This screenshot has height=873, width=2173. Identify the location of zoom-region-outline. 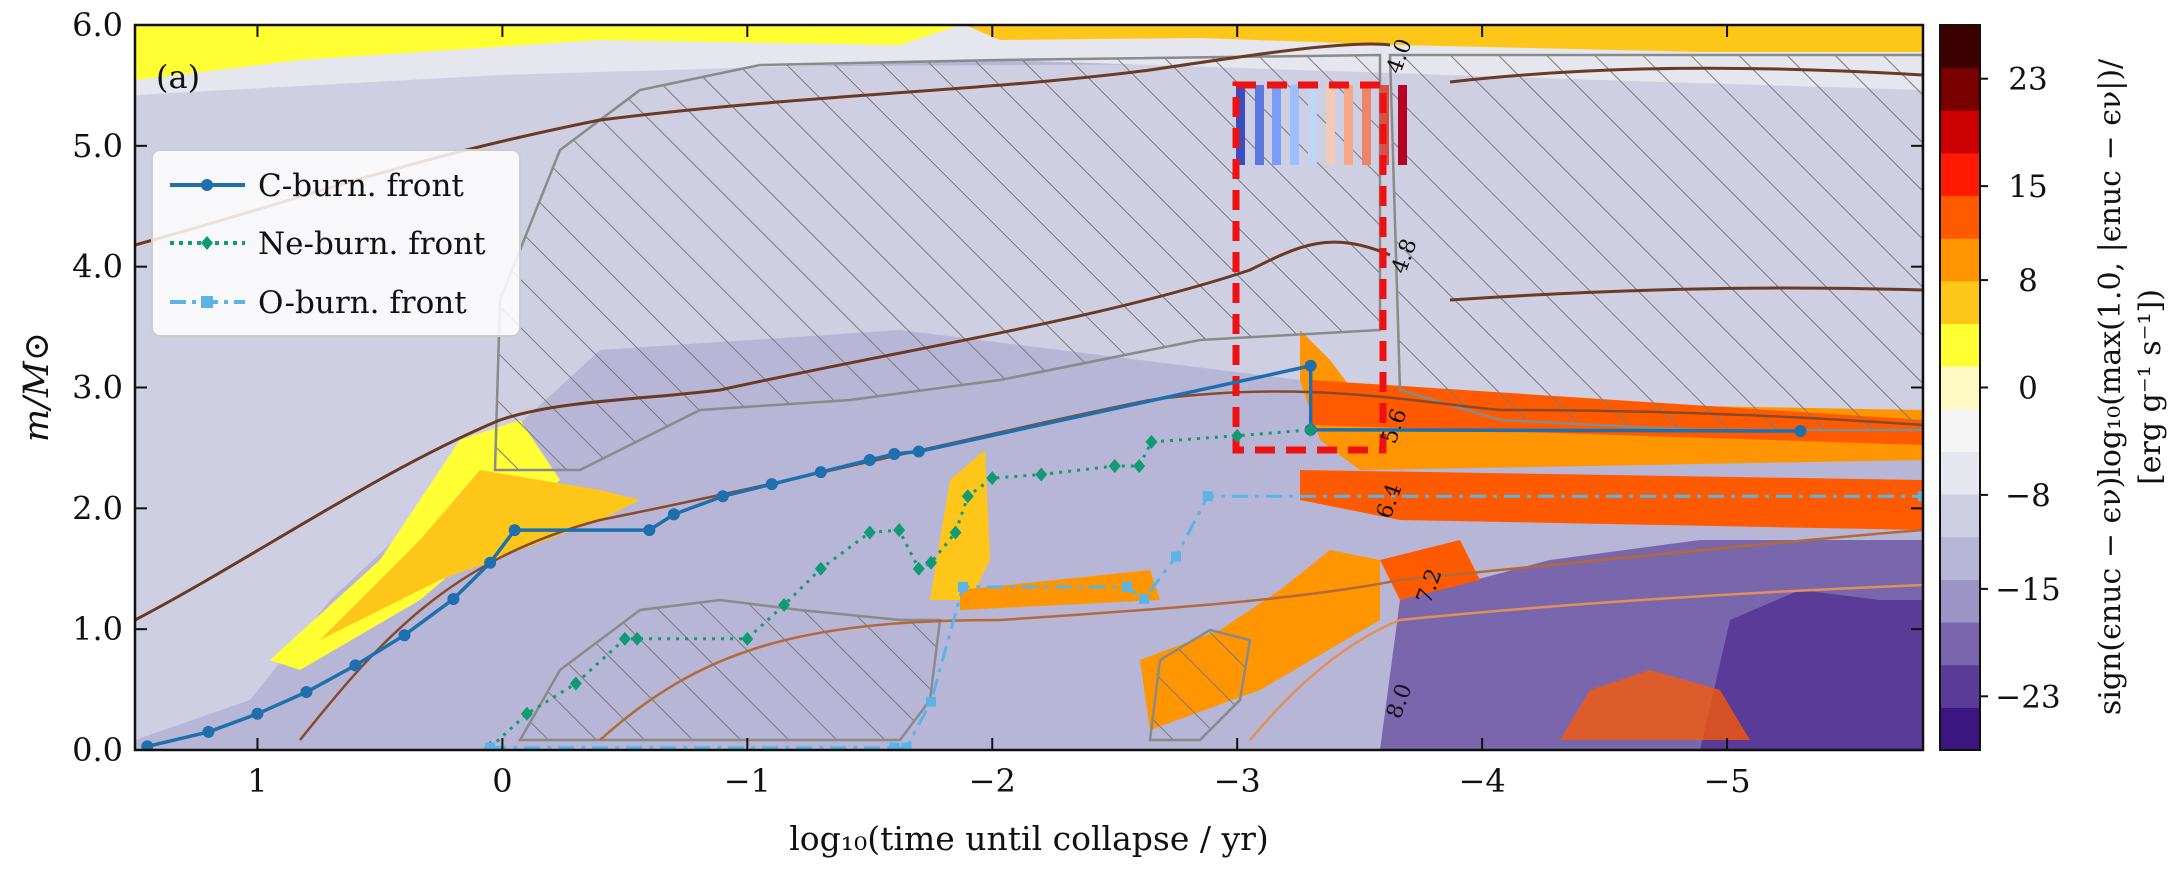
(1309, 267).